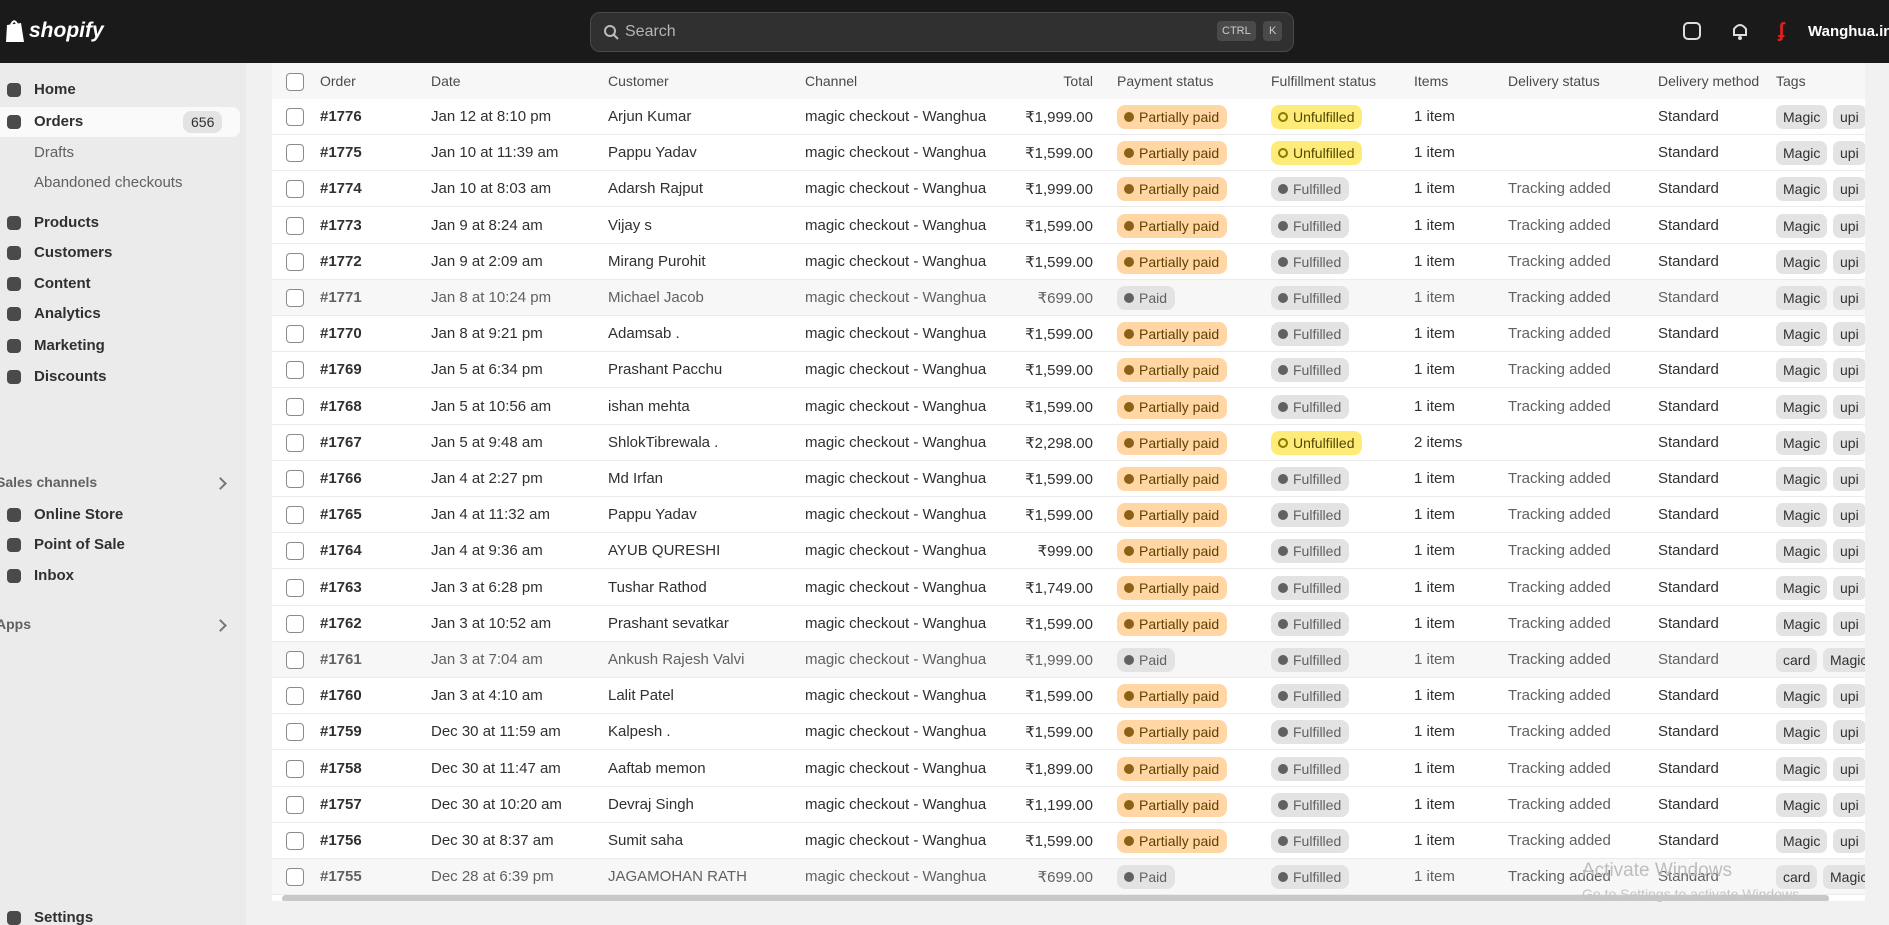 The width and height of the screenshot is (1889, 925). I want to click on watermark-title: Activate Windows, so click(1657, 870).